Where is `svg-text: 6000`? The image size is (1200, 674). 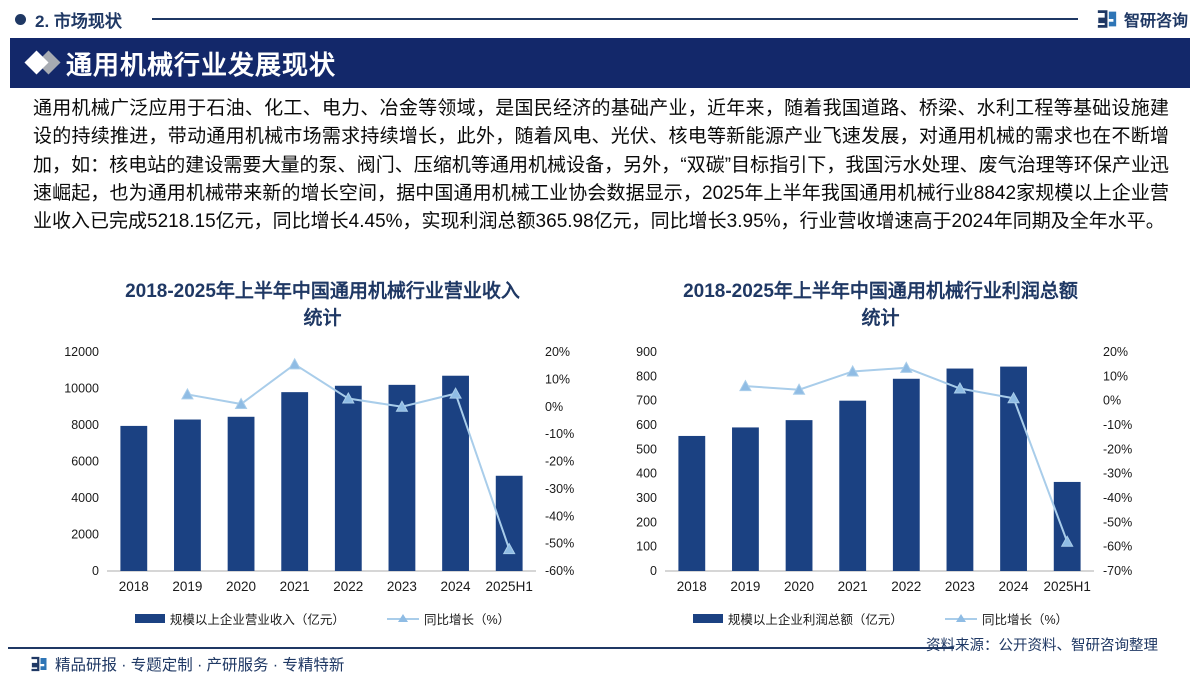
svg-text: 6000 is located at coordinates (85, 462).